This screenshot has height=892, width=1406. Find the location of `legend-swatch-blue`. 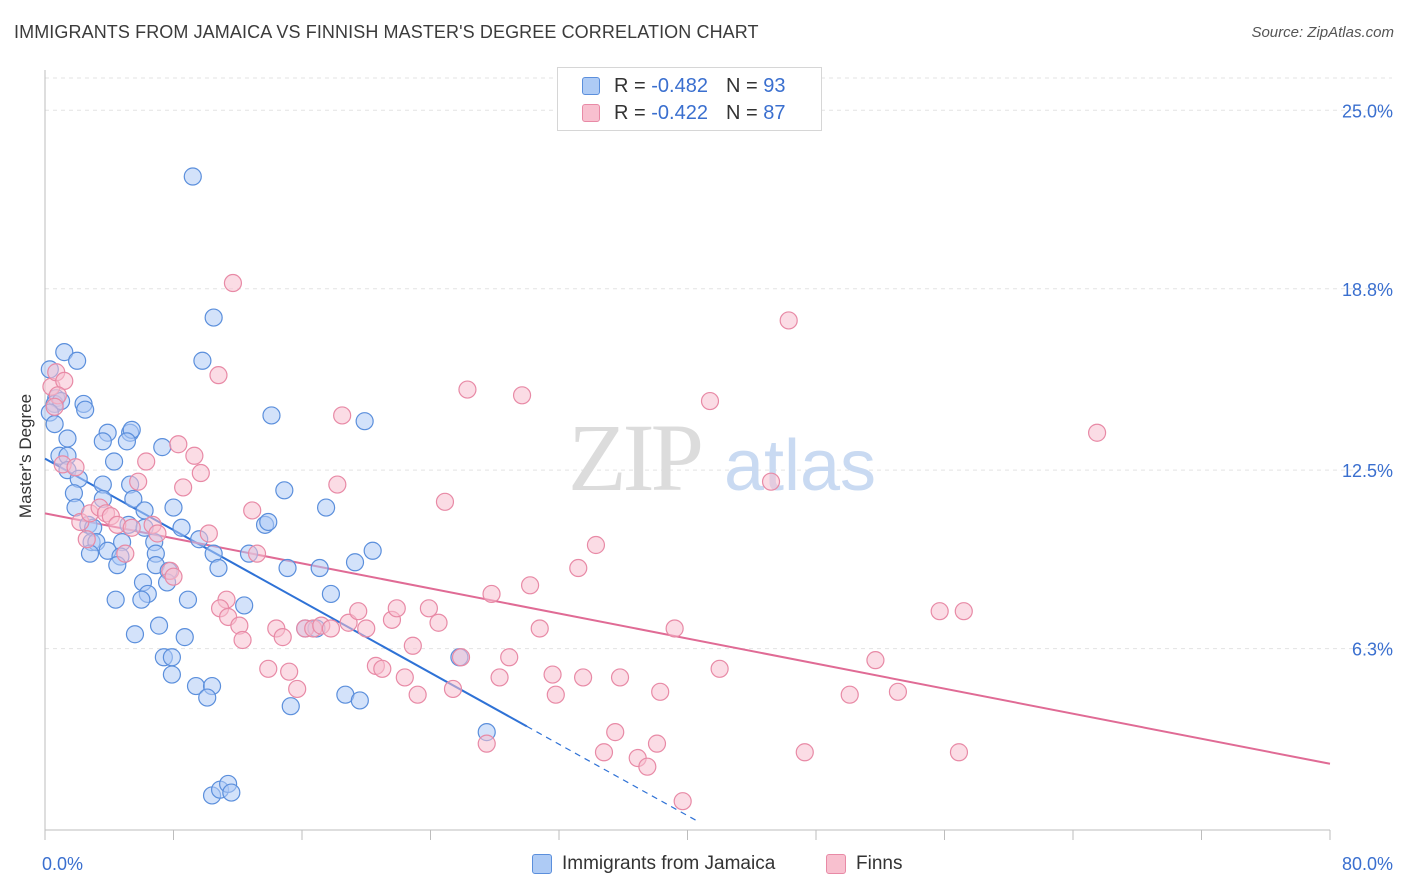

legend-swatch-blue is located at coordinates (591, 86).